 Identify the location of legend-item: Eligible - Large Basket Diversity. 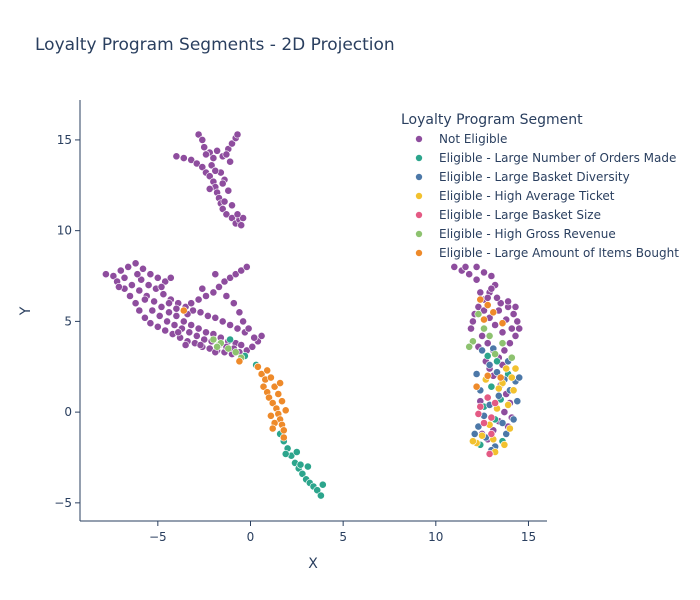
(522, 177).